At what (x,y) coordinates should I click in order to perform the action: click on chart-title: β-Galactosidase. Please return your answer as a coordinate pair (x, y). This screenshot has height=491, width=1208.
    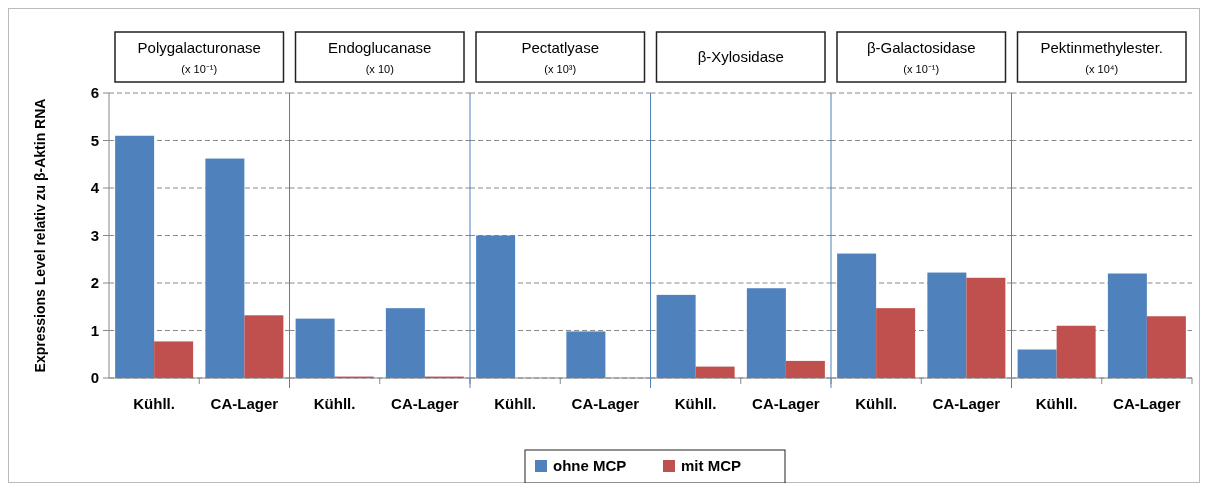
    Looking at the image, I should click on (921, 47).